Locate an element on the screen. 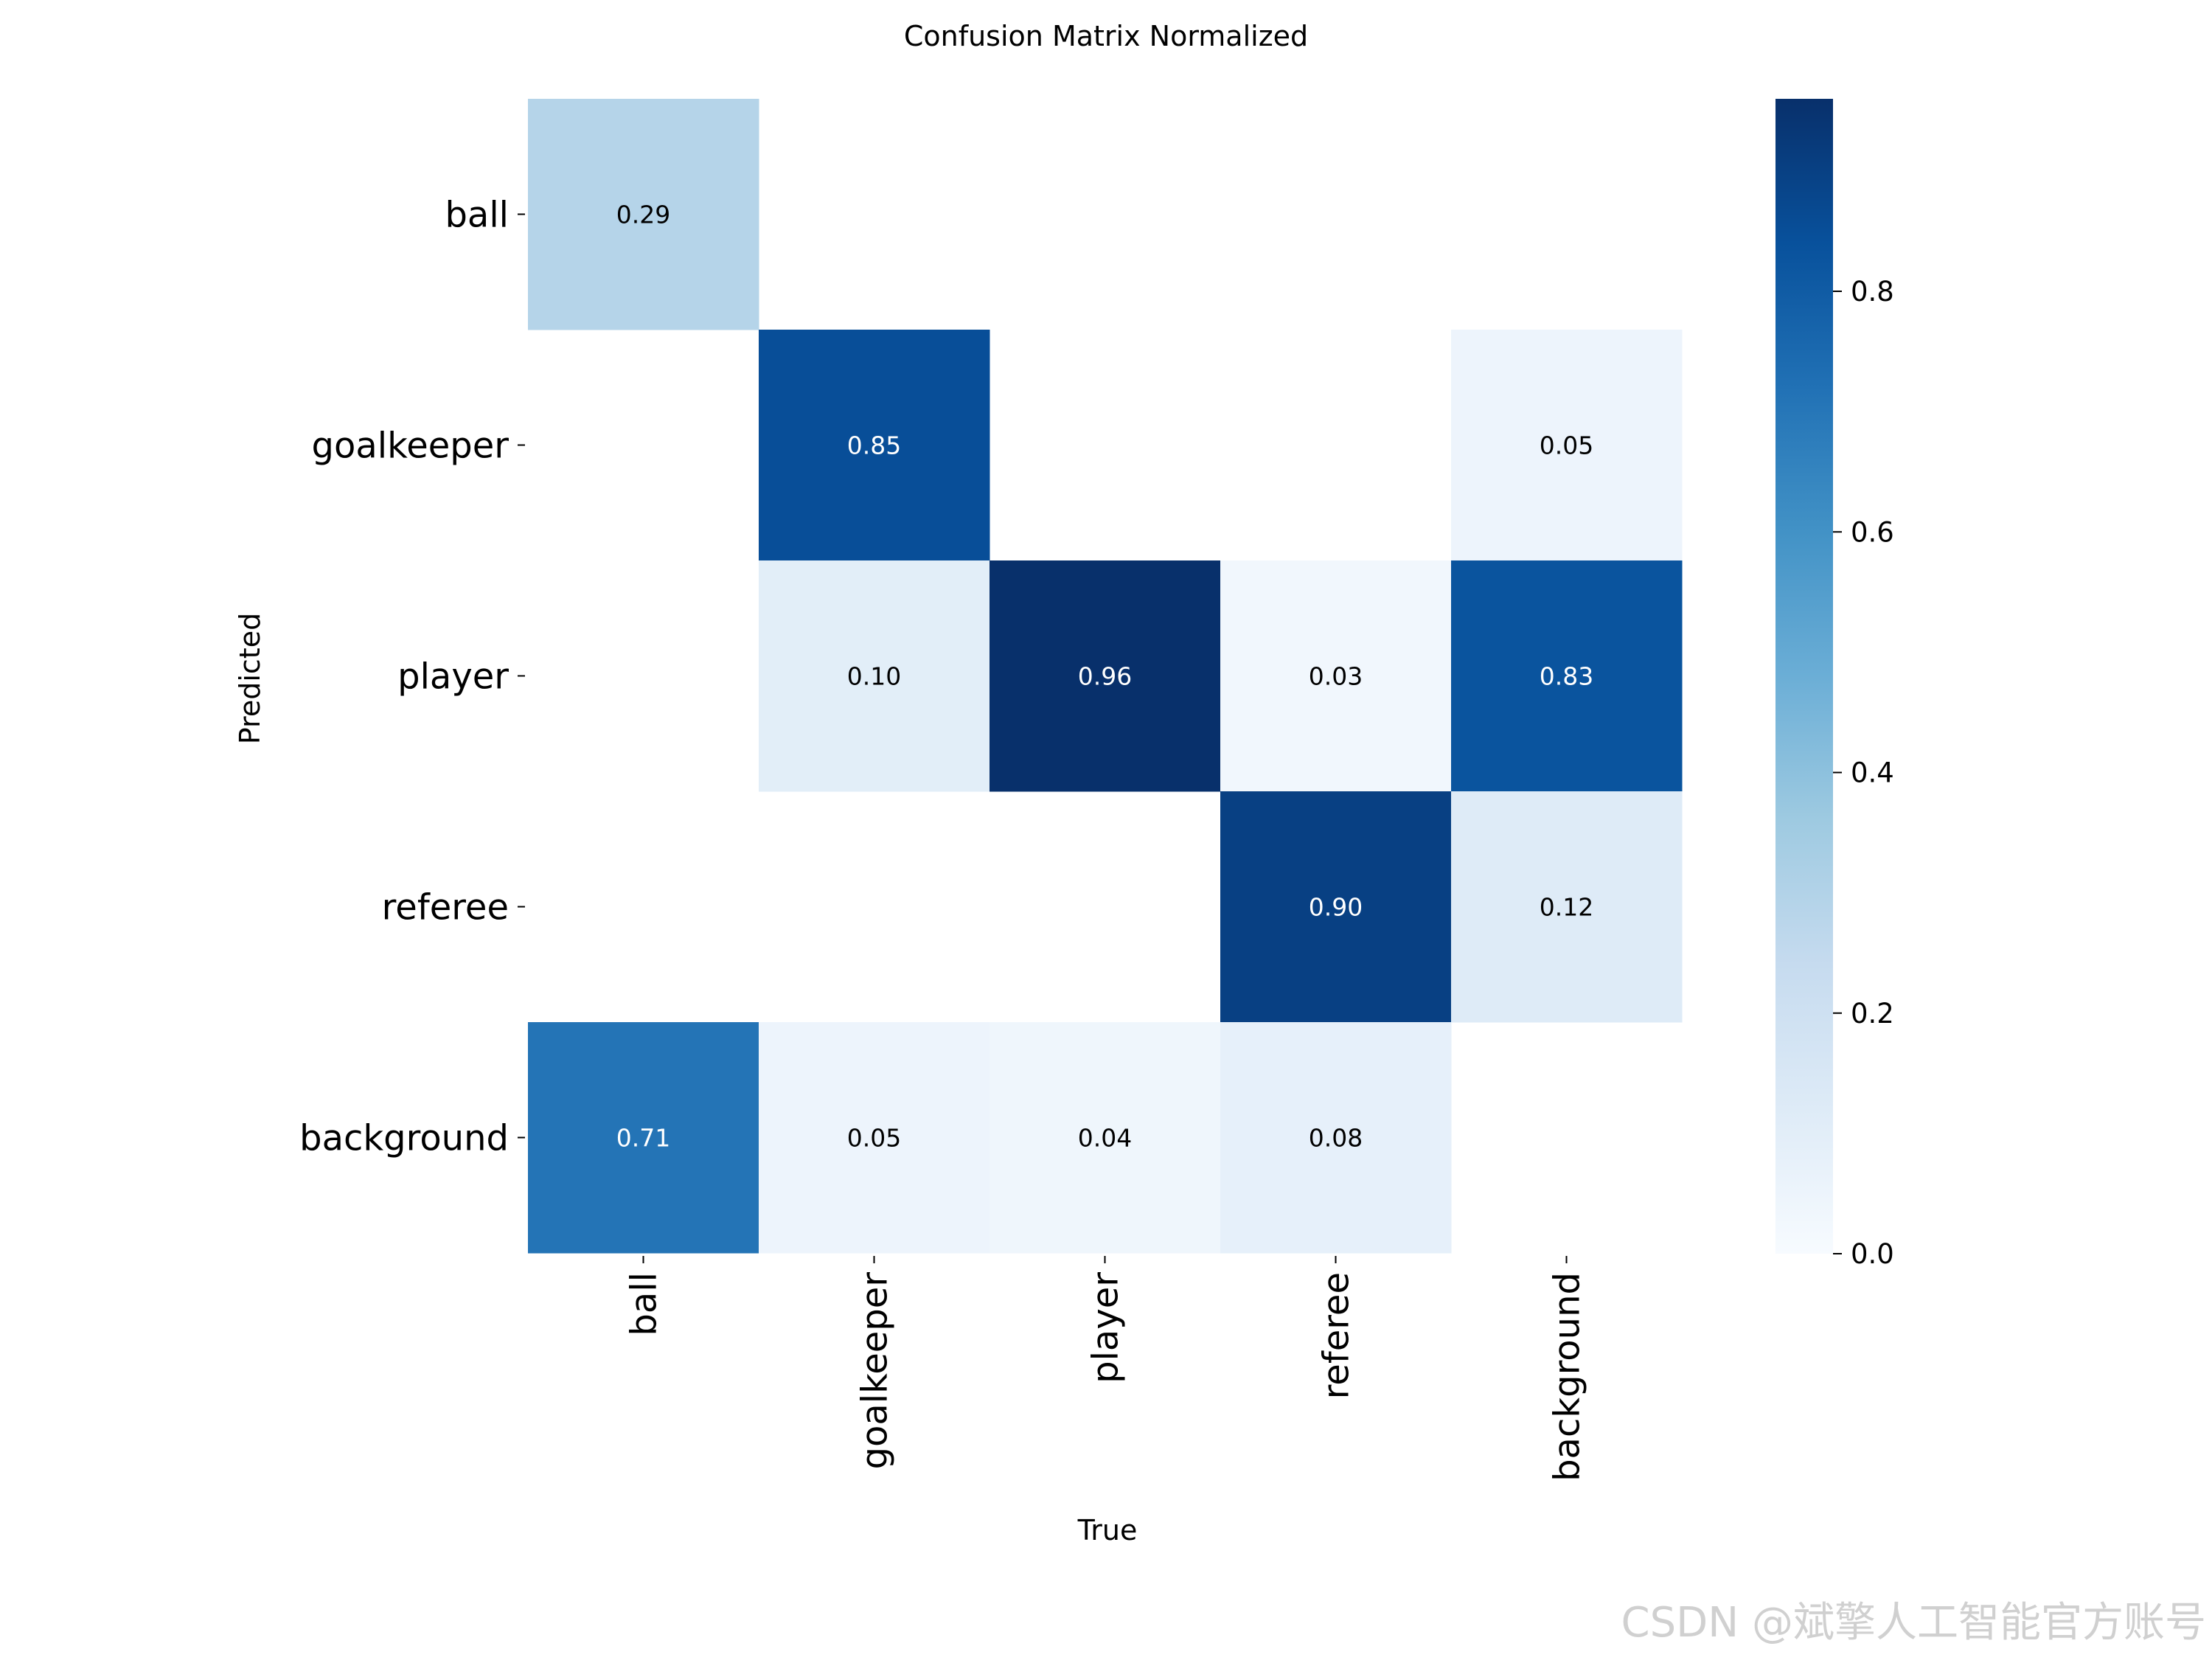  colorbar-tick-label: 0.2 is located at coordinates (1872, 1014).